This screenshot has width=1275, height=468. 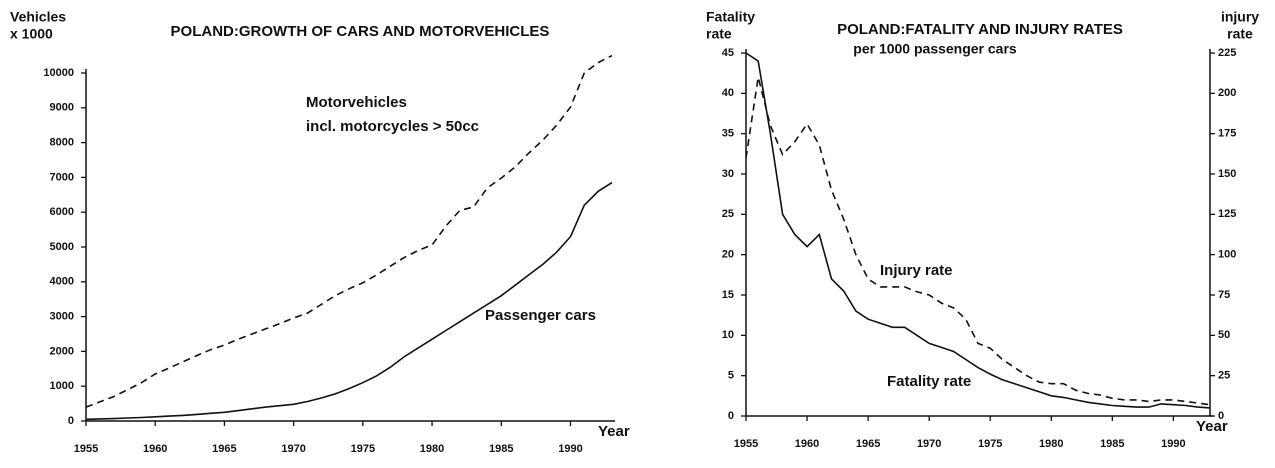 What do you see at coordinates (62, 247) in the screenshot?
I see `y-tick-label: 5000` at bounding box center [62, 247].